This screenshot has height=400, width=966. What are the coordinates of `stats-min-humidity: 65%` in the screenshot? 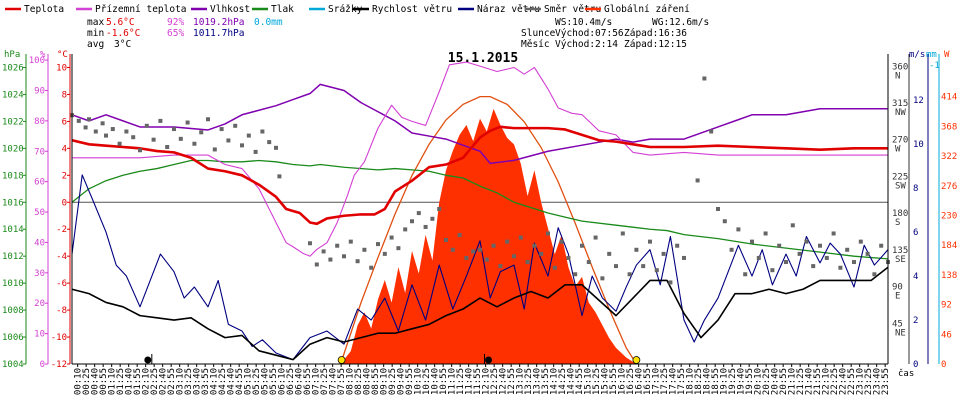 It's located at (175, 33).